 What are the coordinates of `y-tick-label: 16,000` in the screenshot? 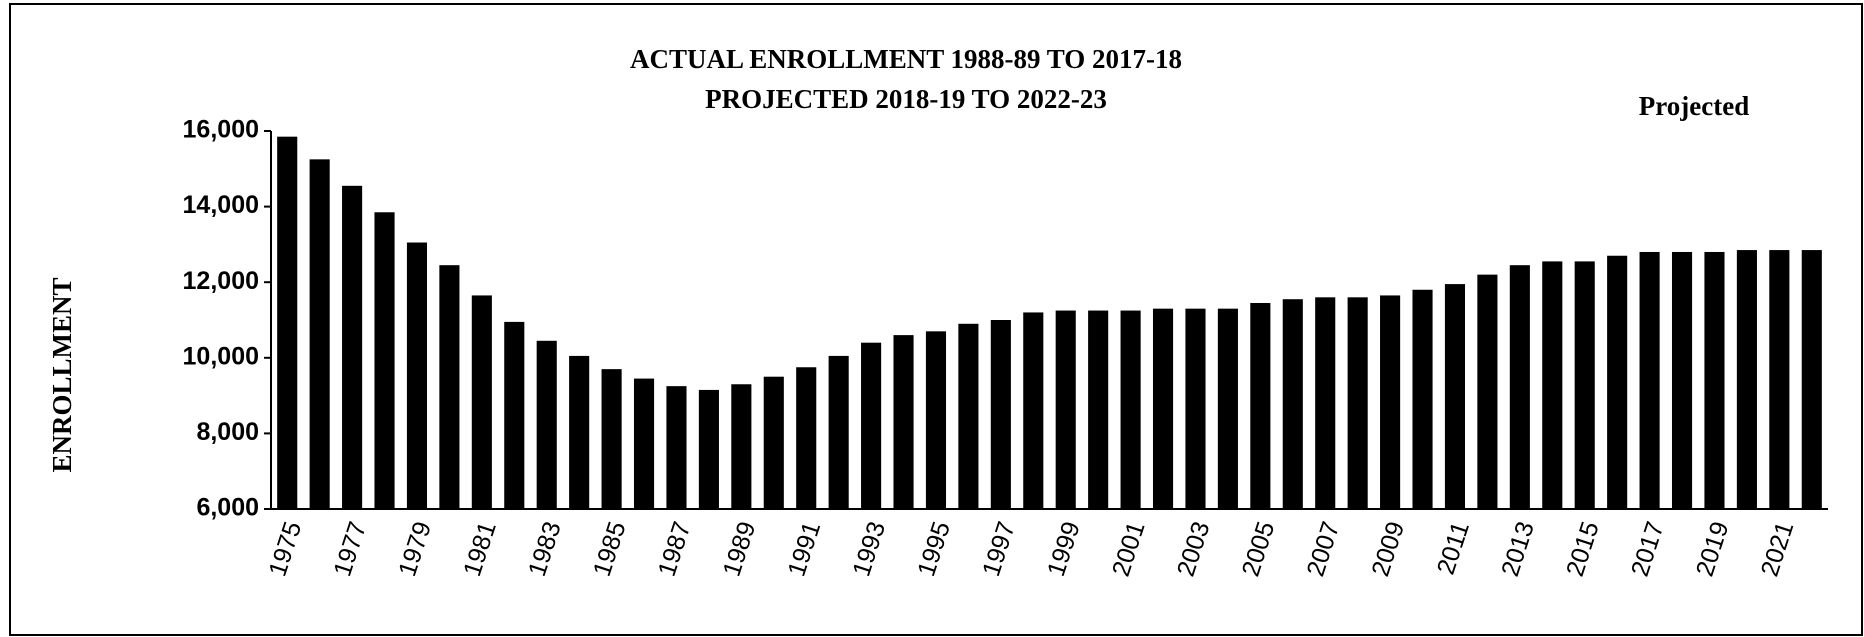 It's located at (221, 130).